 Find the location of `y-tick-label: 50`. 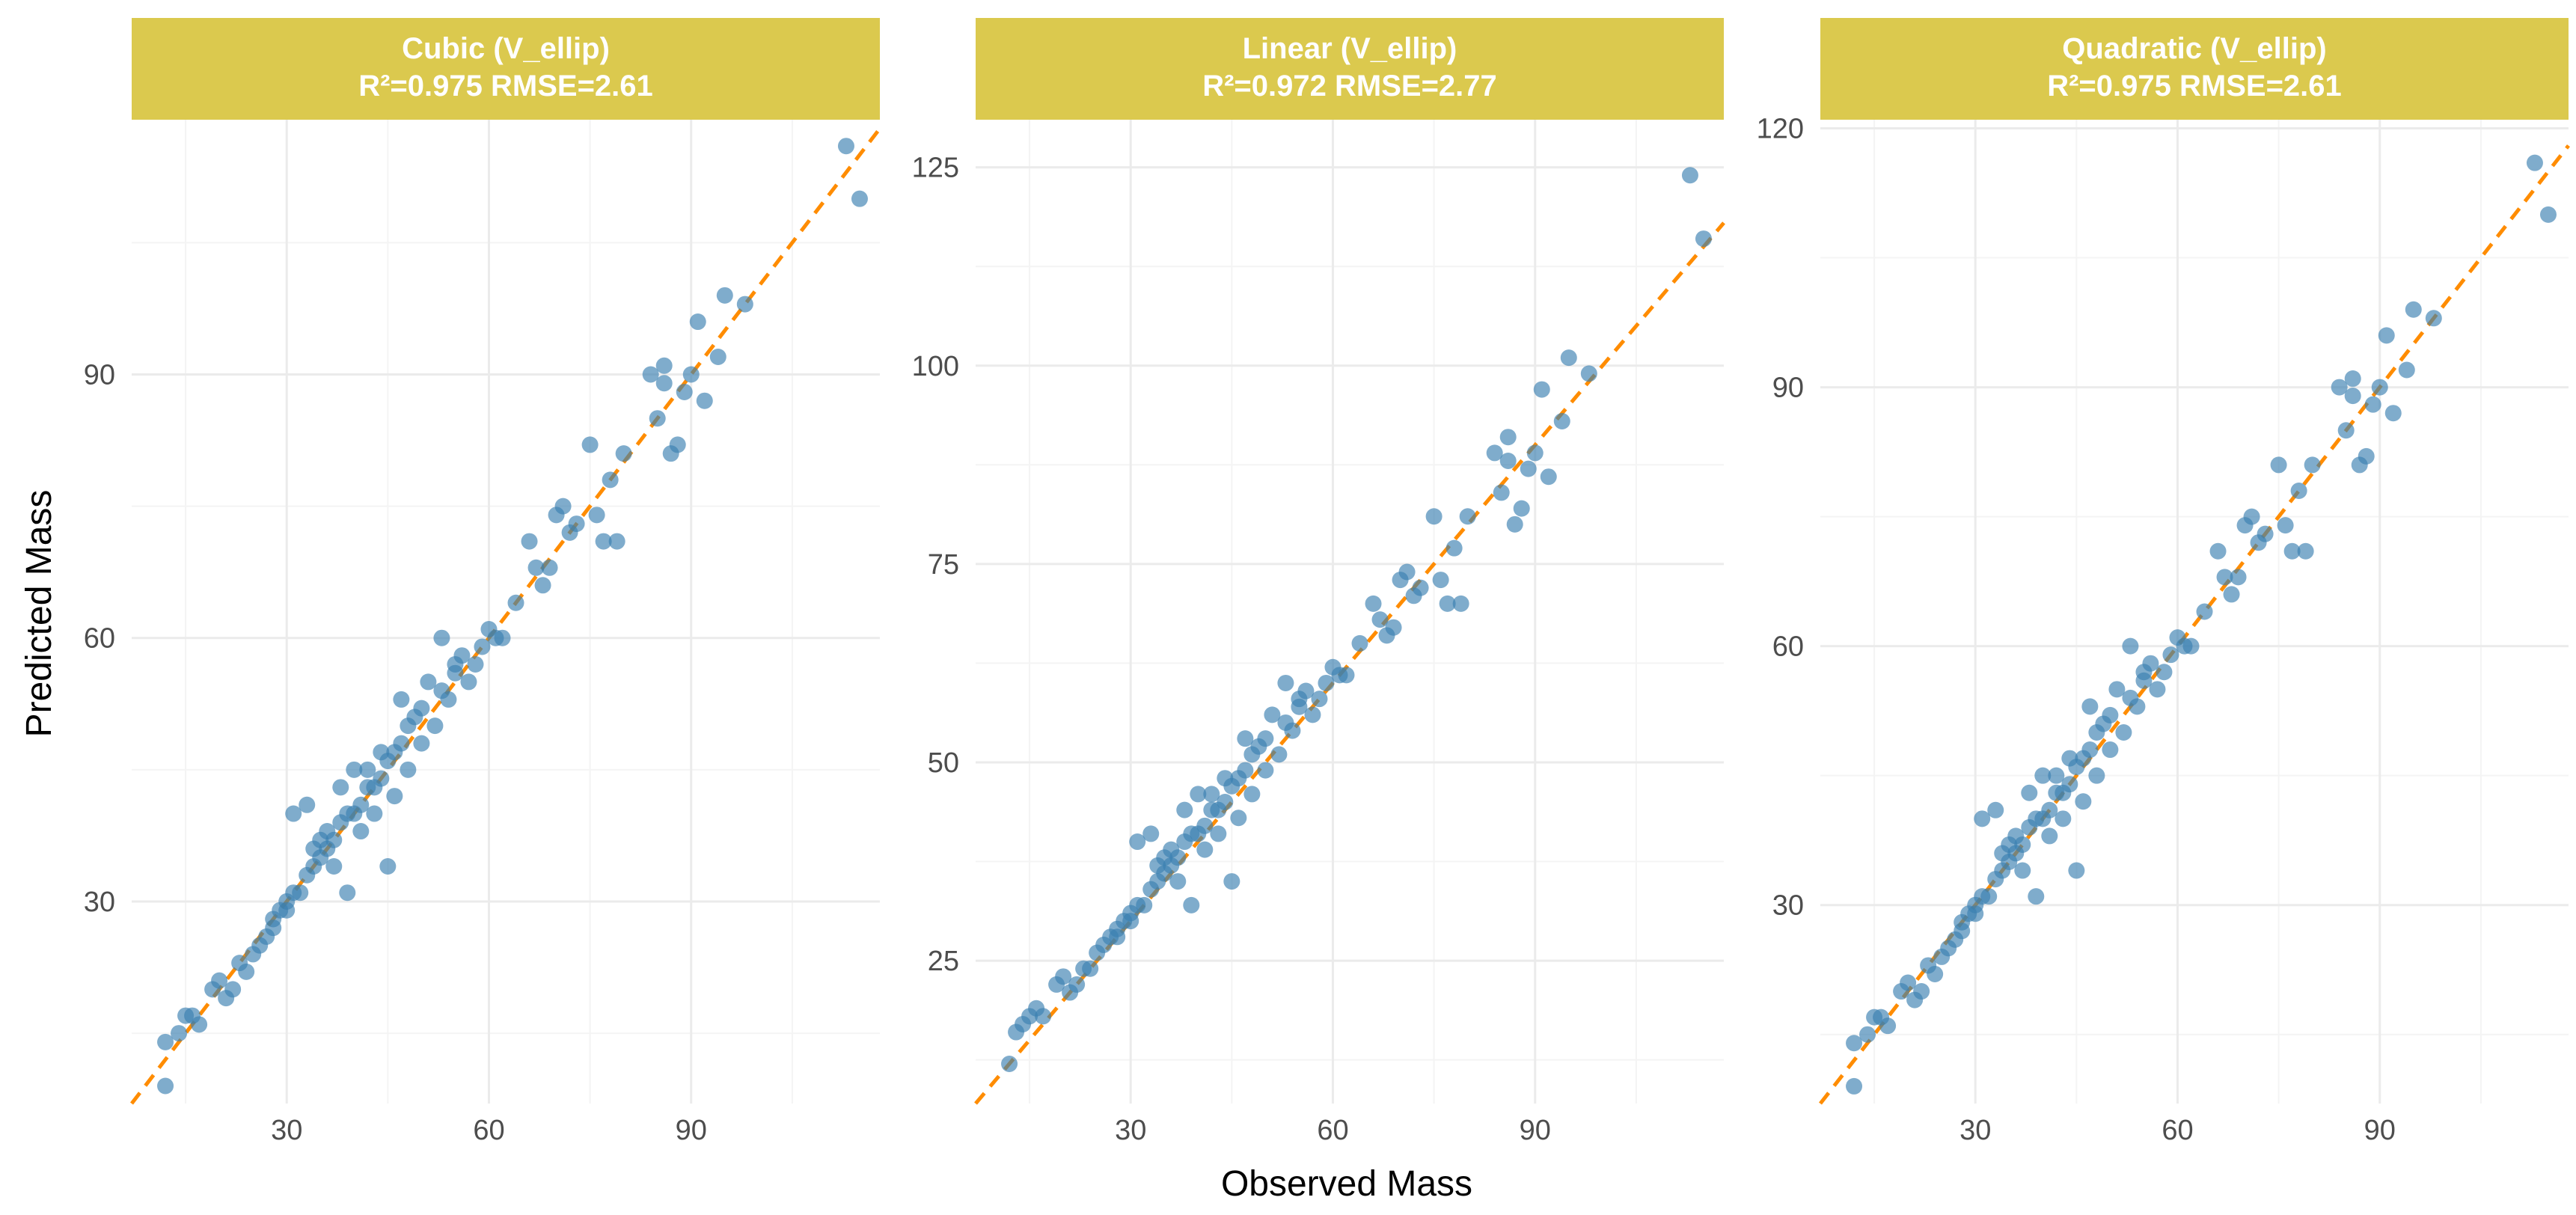

y-tick-label: 50 is located at coordinates (943, 763).